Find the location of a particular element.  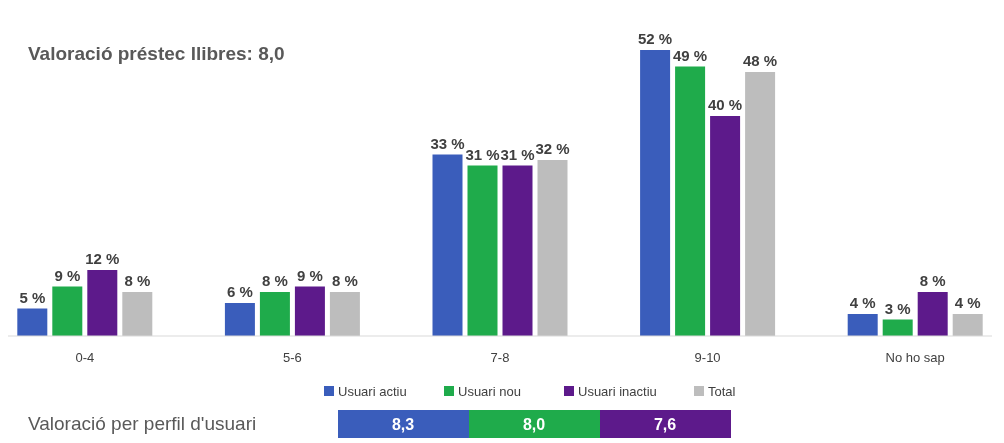

data-label: 49 % is located at coordinates (690, 55).